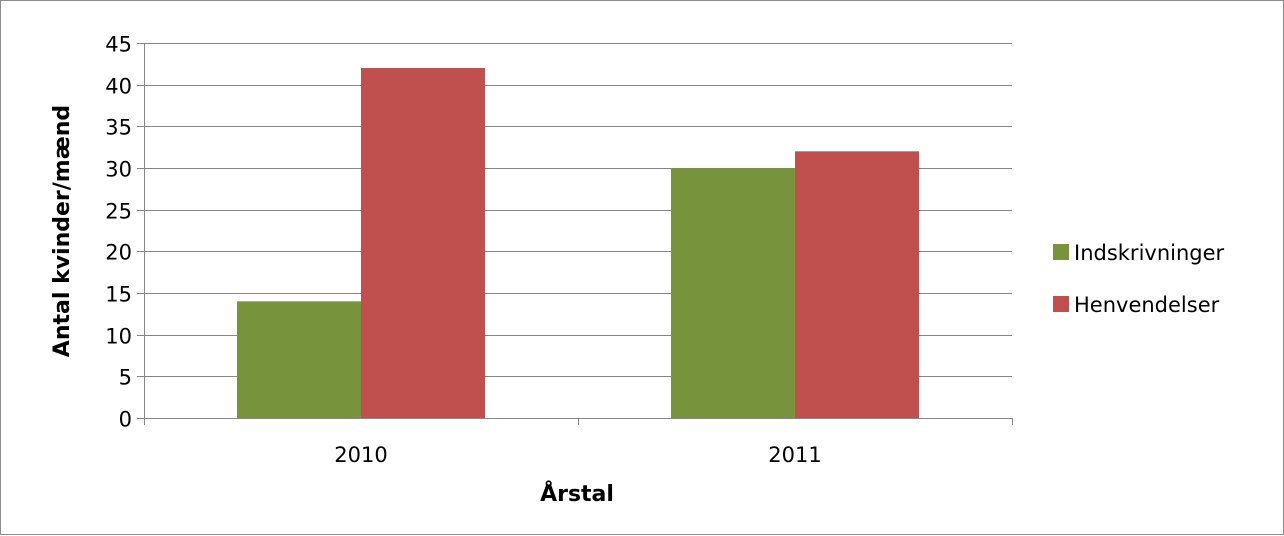  I want to click on legend: Indskrivninger Henvendelser, so click(1139, 279).